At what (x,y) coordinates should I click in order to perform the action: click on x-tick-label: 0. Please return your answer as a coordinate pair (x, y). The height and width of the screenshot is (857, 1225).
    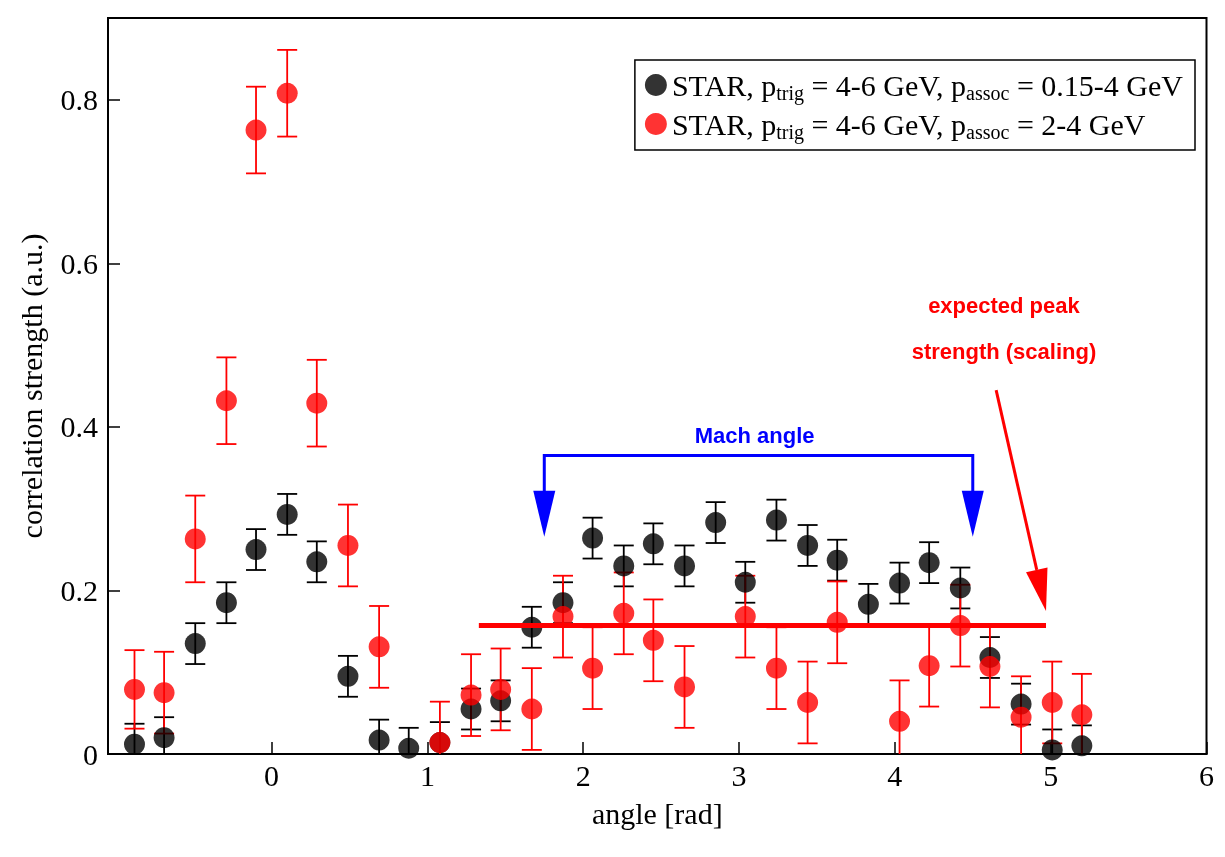
    Looking at the image, I should click on (272, 775).